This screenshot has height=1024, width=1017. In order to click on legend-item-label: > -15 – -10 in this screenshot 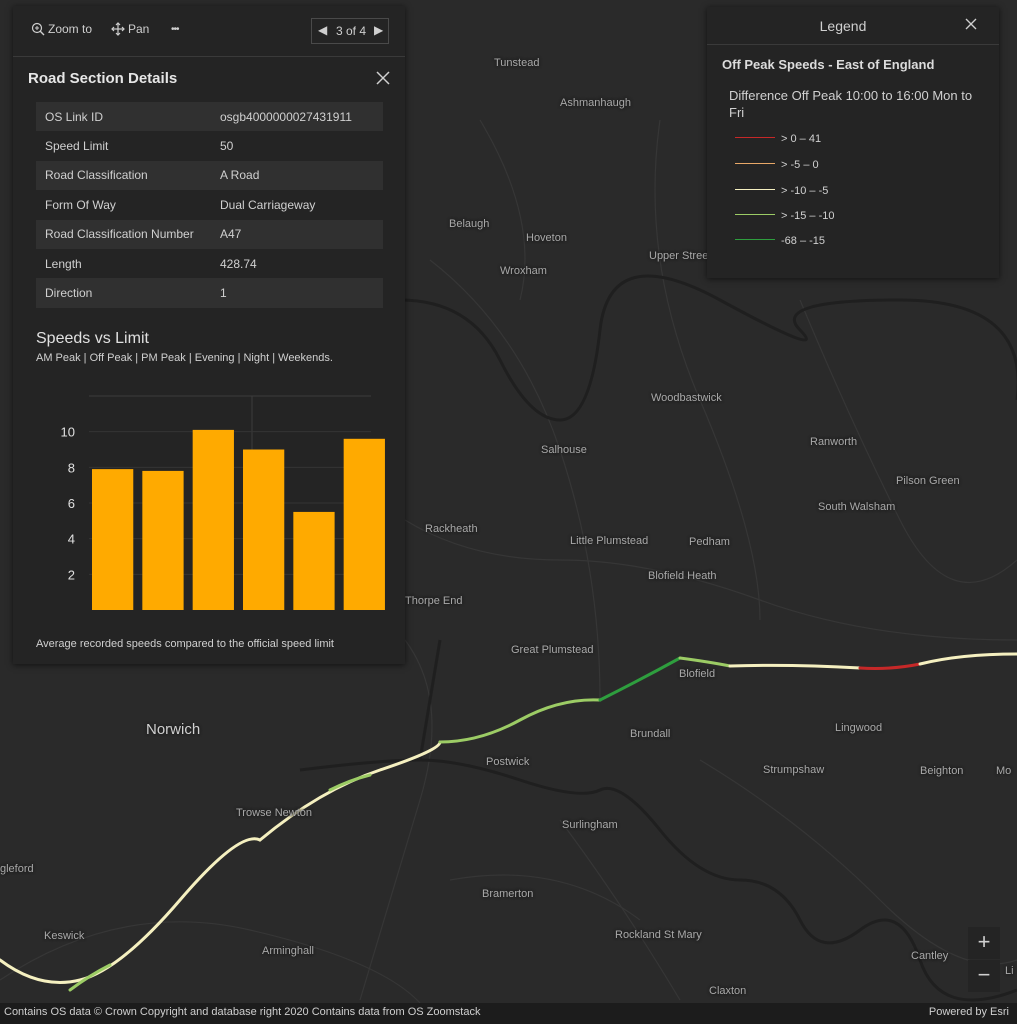, I will do `click(808, 216)`.